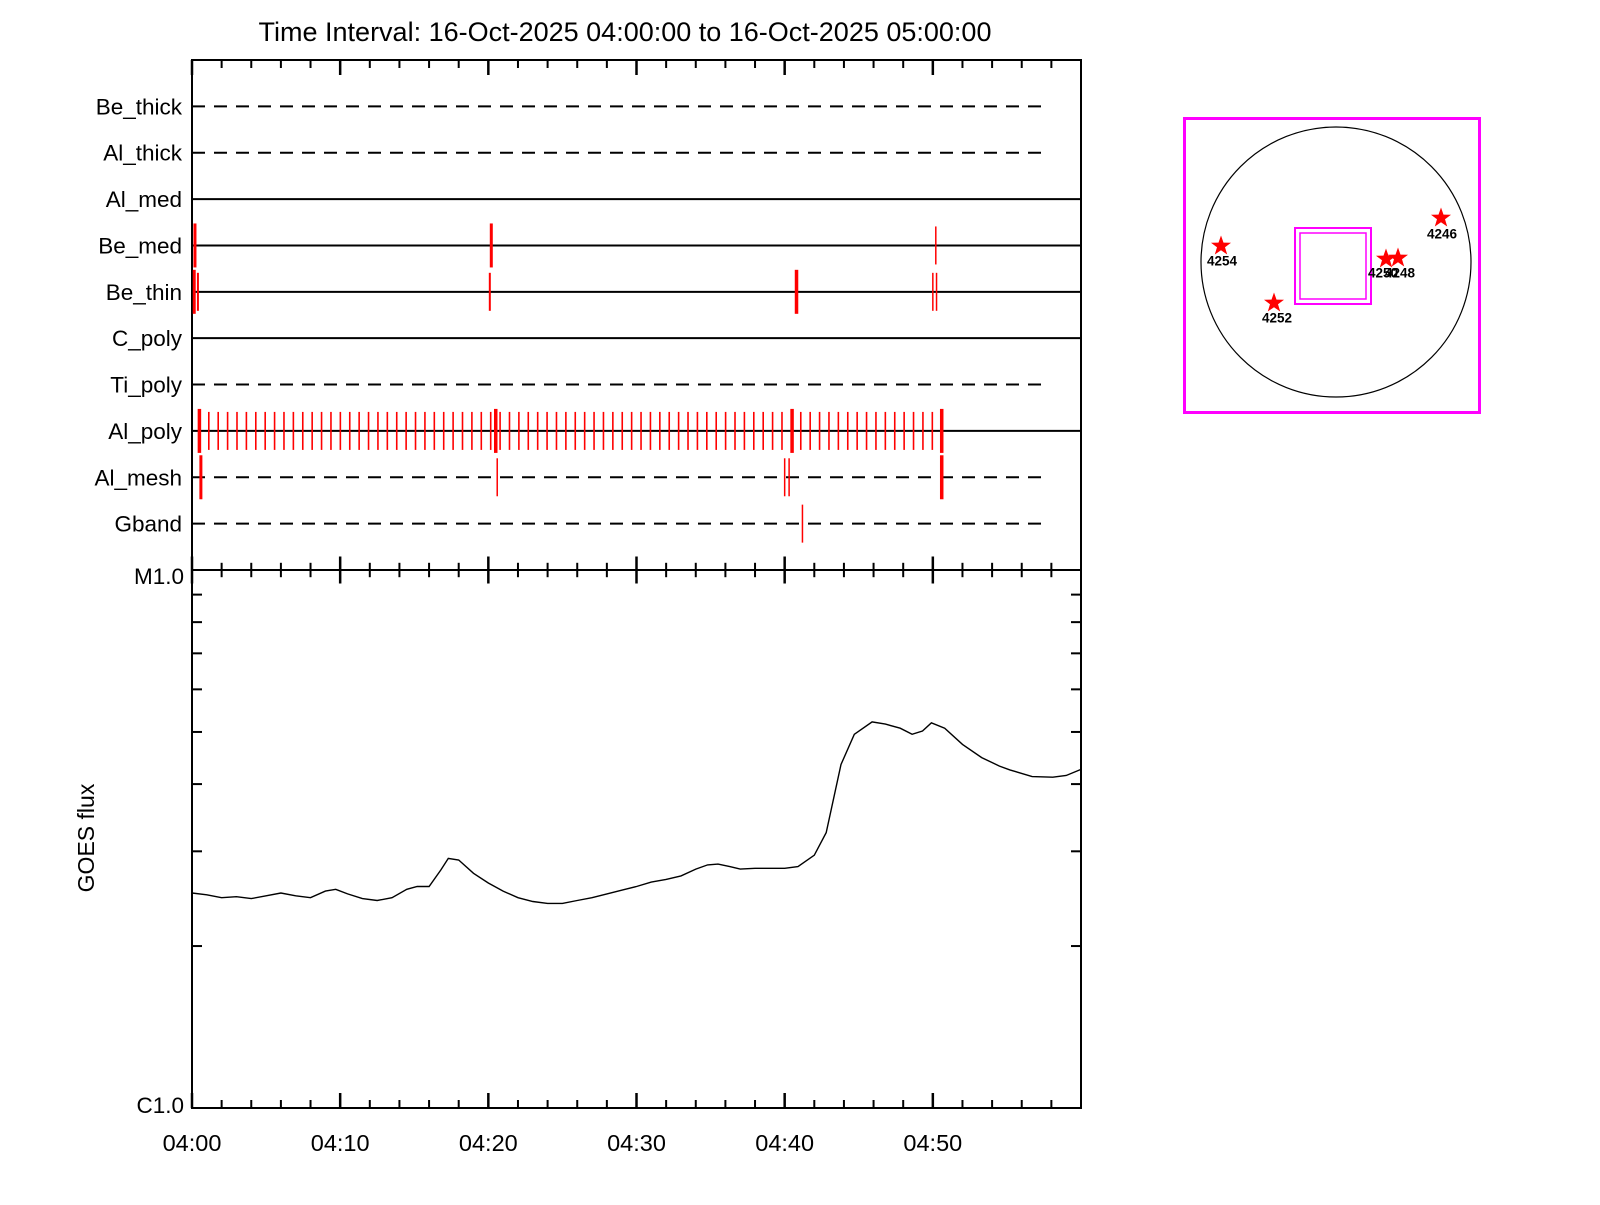 The height and width of the screenshot is (1205, 1600). I want to click on filter-row-label: Al_poly, so click(145, 431).